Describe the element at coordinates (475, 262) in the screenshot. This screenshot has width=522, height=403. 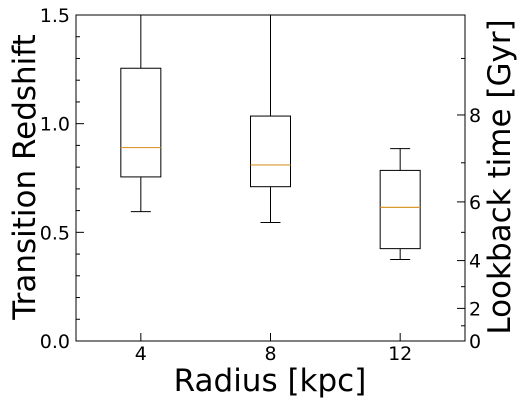
I see `y2-tick-label: 4` at that location.